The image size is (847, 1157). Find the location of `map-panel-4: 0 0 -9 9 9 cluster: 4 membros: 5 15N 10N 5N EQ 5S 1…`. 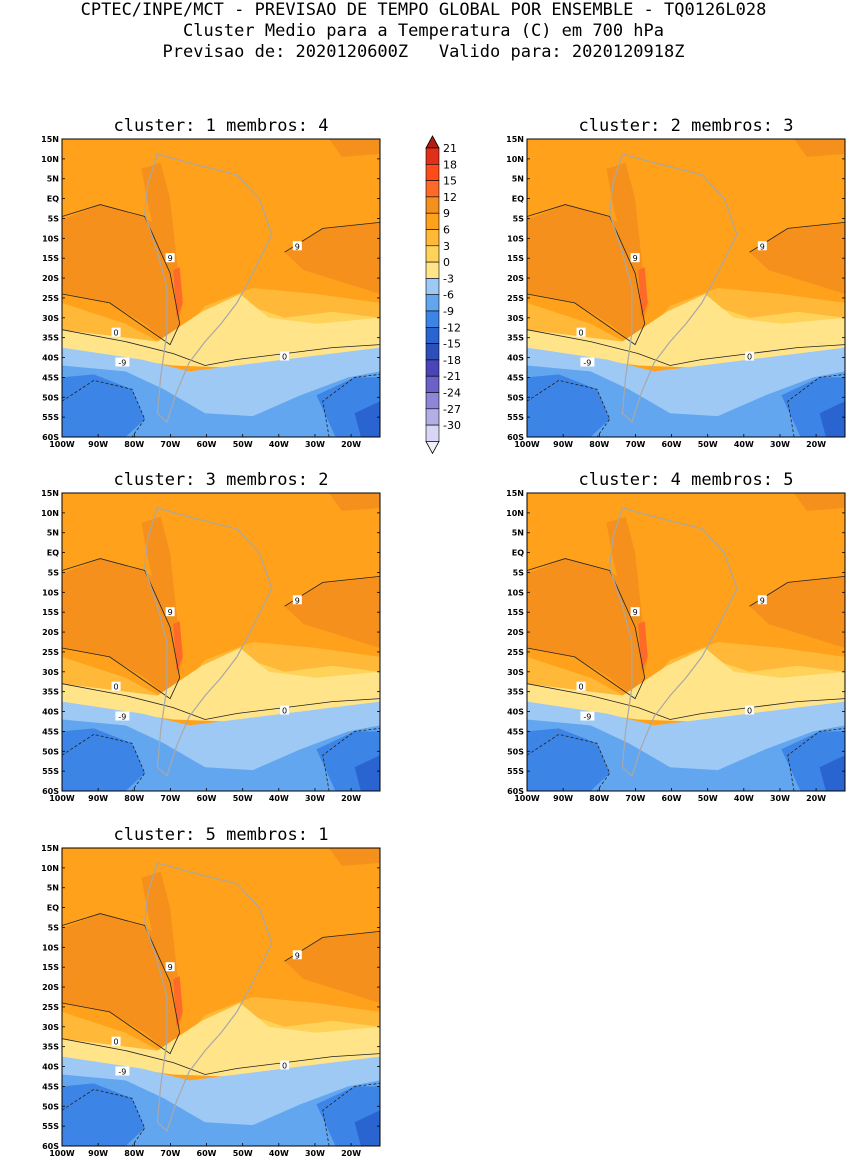

map-panel-4: 0 0 -9 9 9 cluster: 4 membros: 5 15N 10N 5N EQ 5S 1… is located at coordinates (676, 636).